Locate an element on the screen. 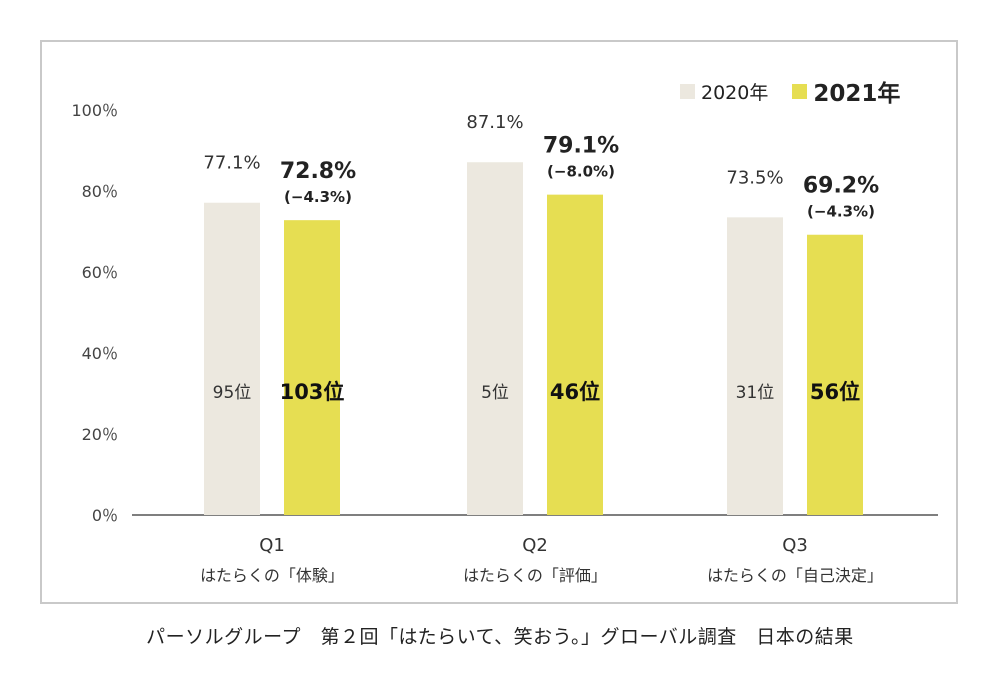 Image resolution: width=1000 pixels, height=684 pixels. y-tick-label: 40％ is located at coordinates (100, 353).